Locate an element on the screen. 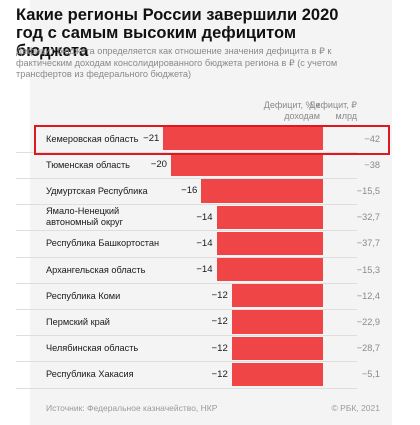 The width and height of the screenshot is (420, 425). rub-label: −37,7 is located at coordinates (368, 243).